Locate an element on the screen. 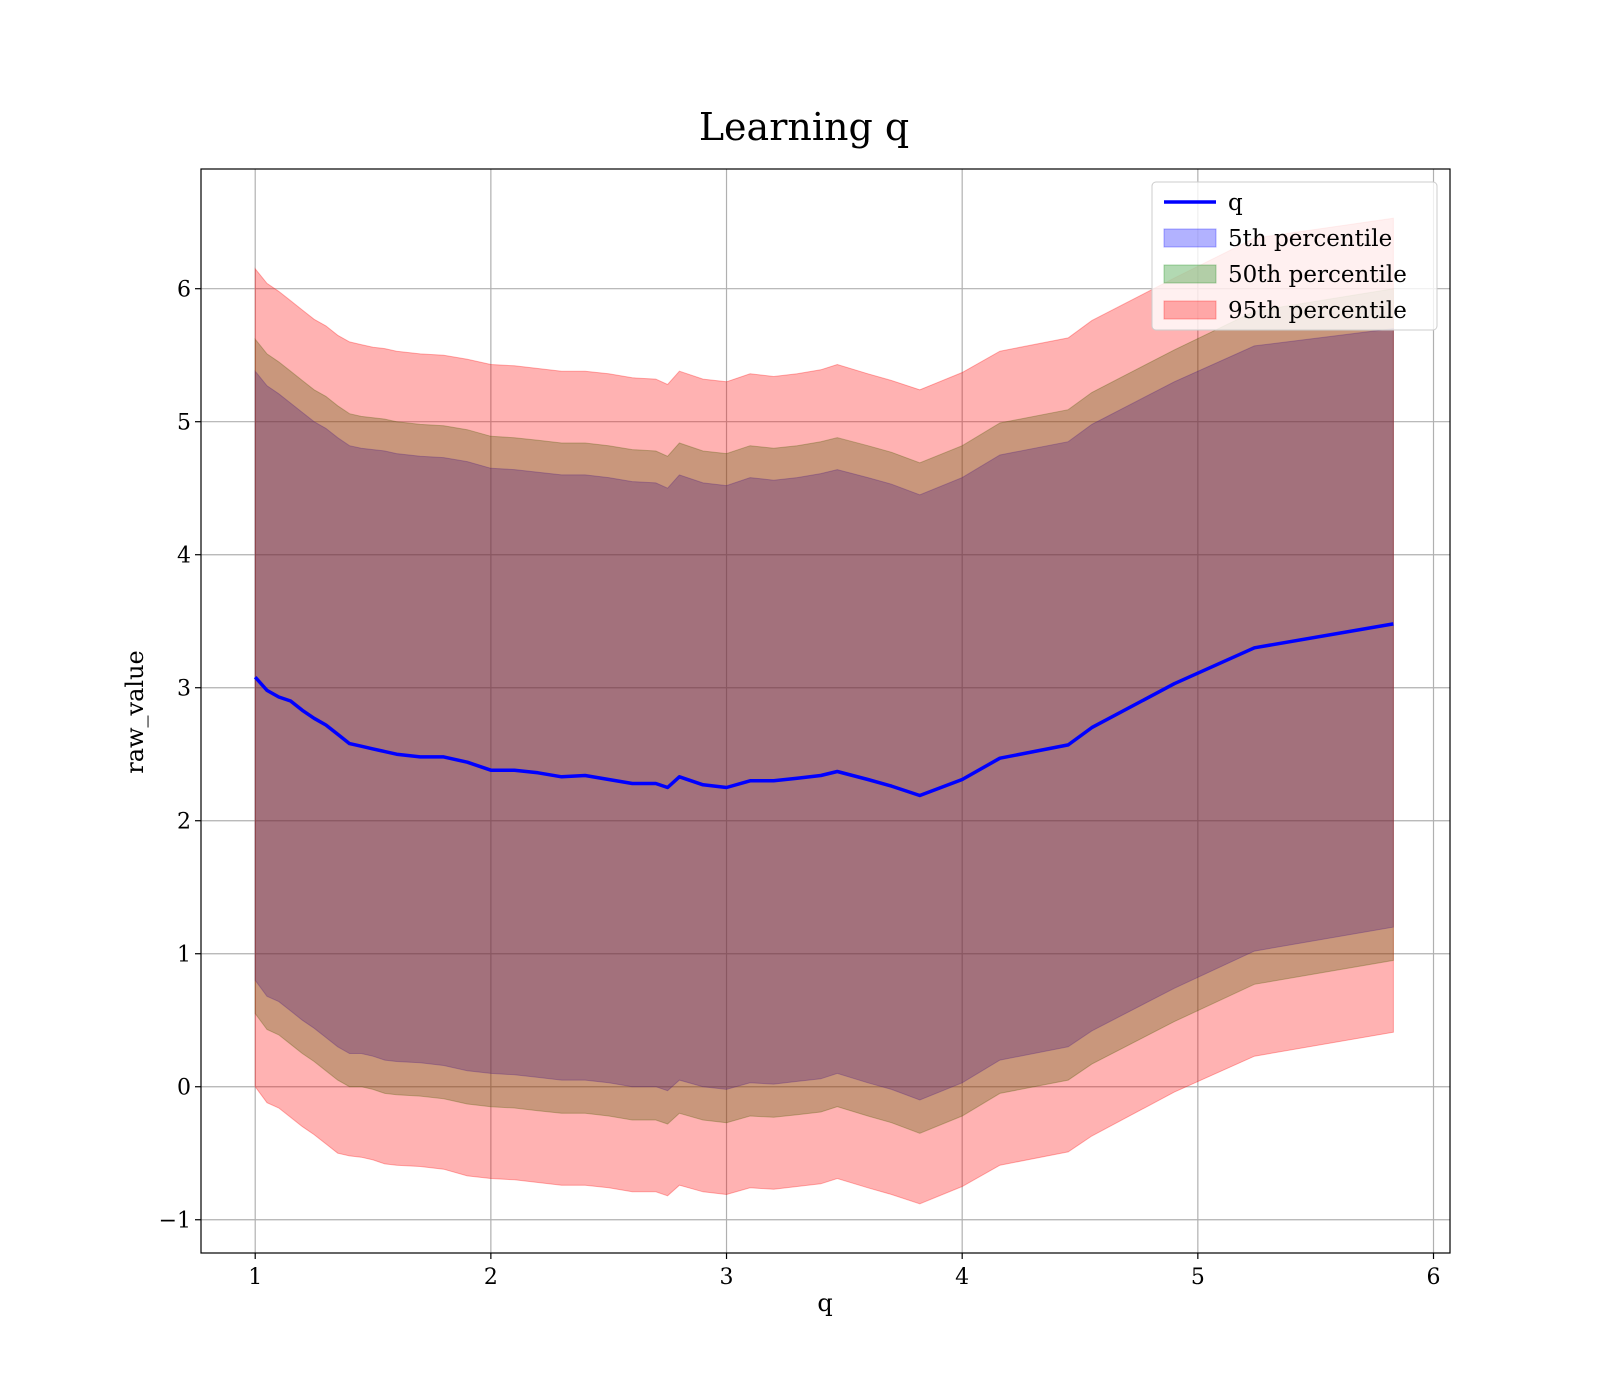  y-tick-label: 0 is located at coordinates (184, 1088).